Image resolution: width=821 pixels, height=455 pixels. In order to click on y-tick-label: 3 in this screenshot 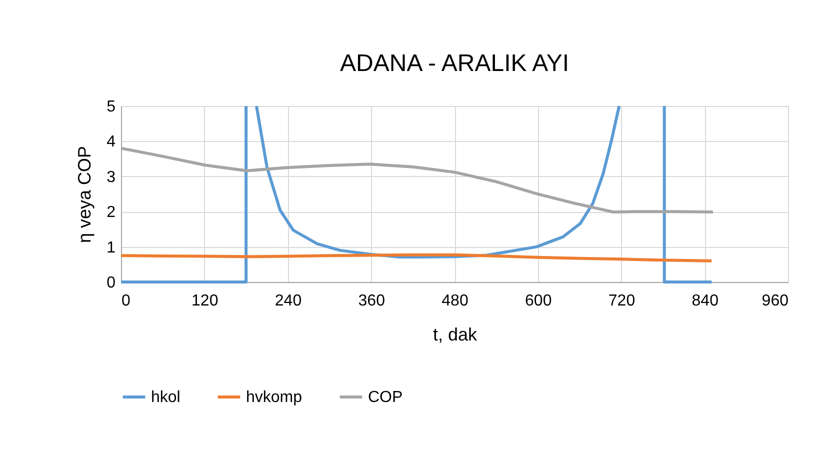, I will do `click(111, 177)`.